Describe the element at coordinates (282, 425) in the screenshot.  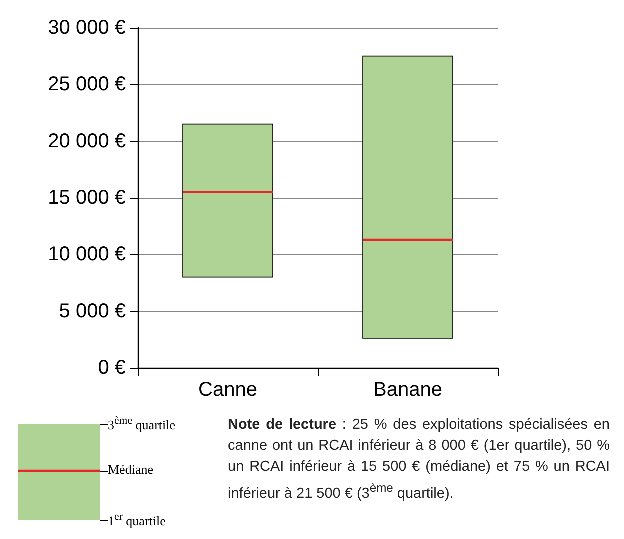
I see `text: Note de lecture` at that location.